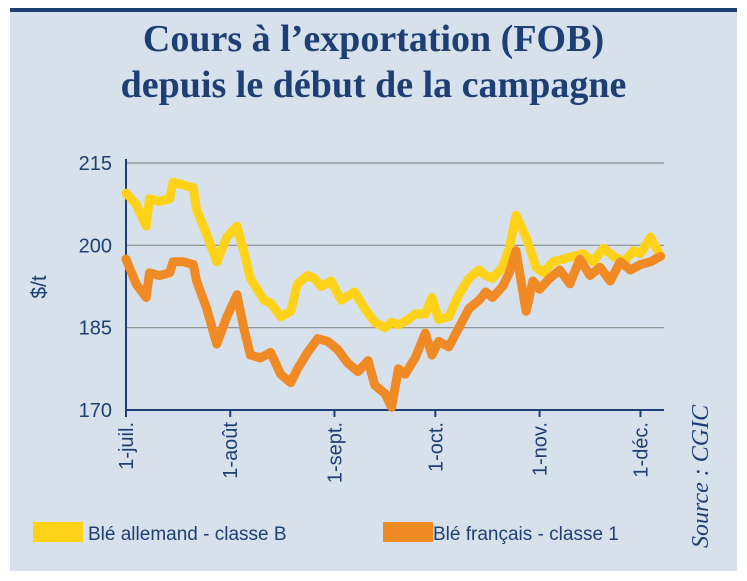  What do you see at coordinates (335, 452) in the screenshot?
I see `x-tick-label: 1-sept.` at bounding box center [335, 452].